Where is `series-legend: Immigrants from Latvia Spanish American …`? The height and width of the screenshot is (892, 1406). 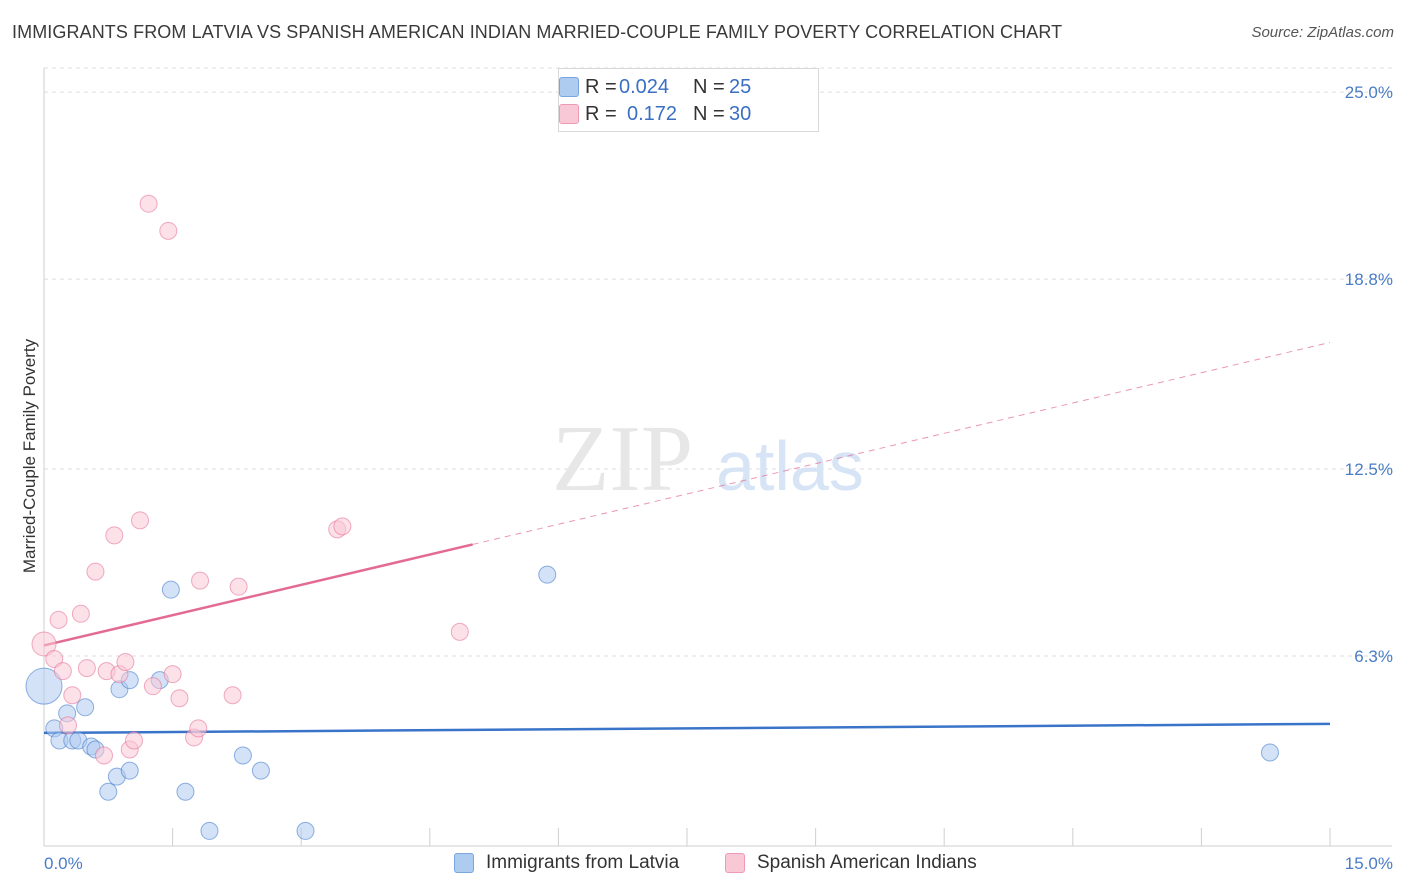 series-legend: Immigrants from Latvia Spanish American … is located at coordinates (703, 865).